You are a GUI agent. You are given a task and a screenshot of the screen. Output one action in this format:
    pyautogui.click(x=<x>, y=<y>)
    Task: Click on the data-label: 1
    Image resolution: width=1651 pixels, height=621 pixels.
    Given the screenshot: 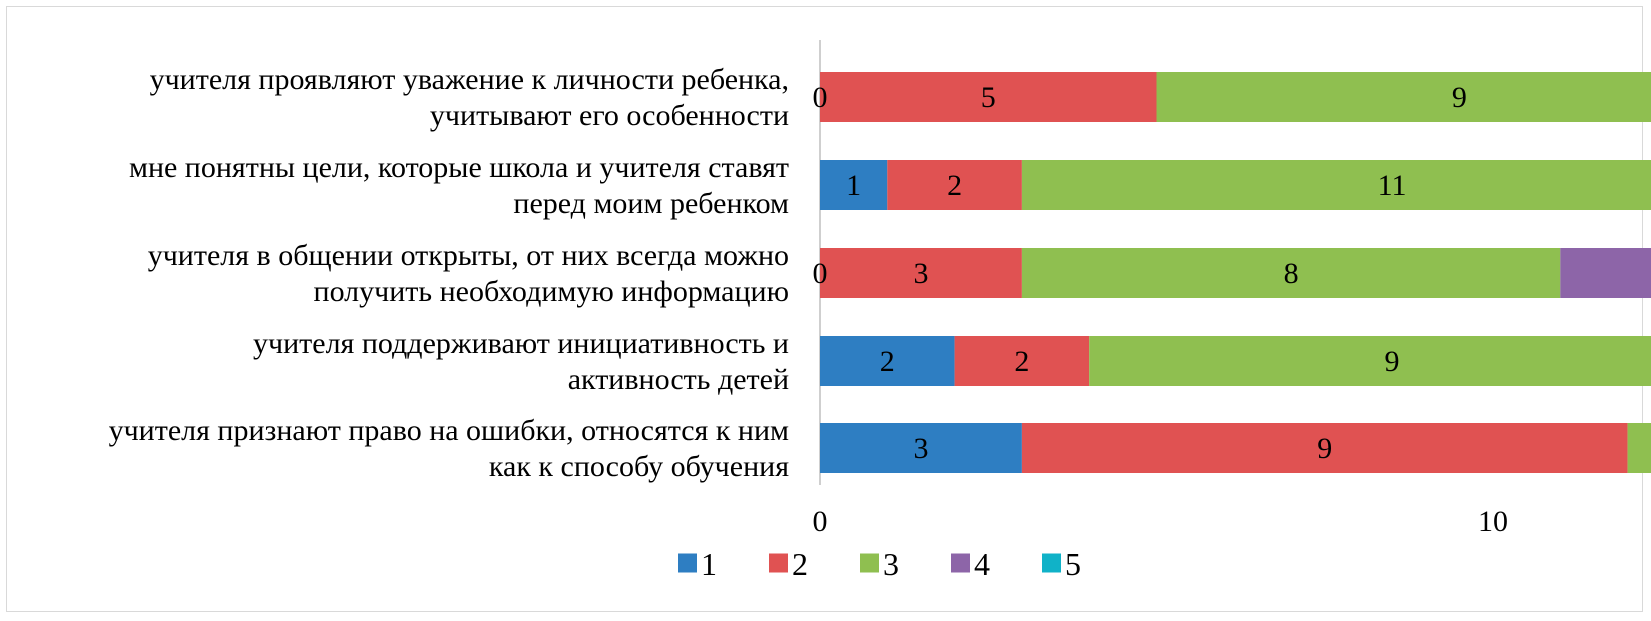 What is the action you would take?
    pyautogui.click(x=853, y=185)
    